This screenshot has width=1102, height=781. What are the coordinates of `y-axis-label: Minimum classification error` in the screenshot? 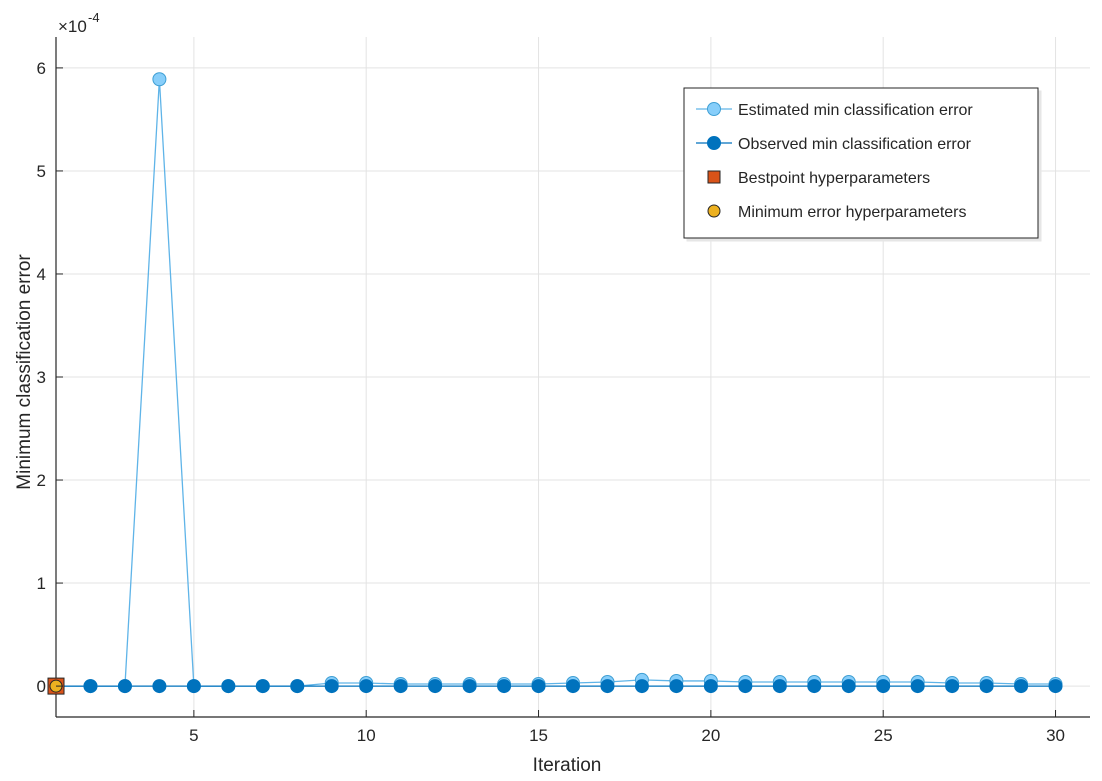 It's located at (24, 372).